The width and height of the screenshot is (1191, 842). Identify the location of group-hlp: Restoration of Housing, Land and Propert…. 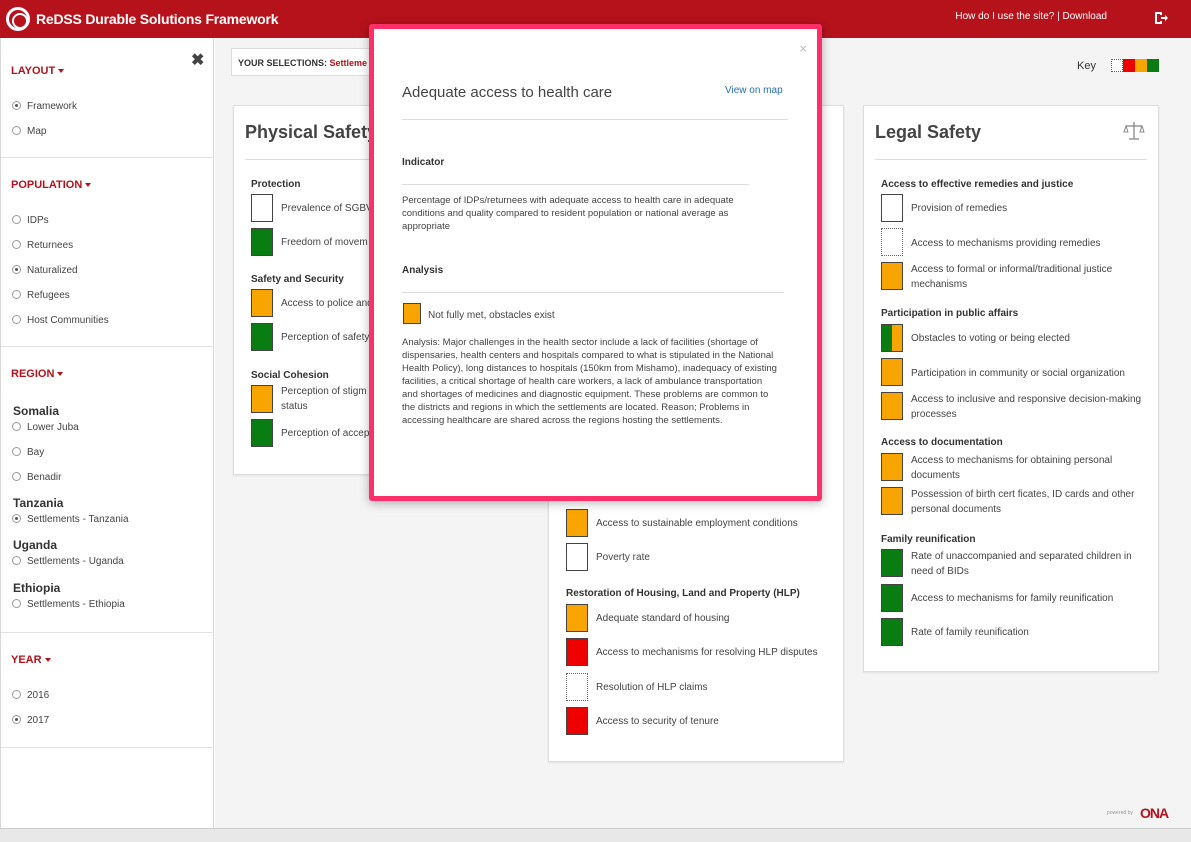
(683, 593).